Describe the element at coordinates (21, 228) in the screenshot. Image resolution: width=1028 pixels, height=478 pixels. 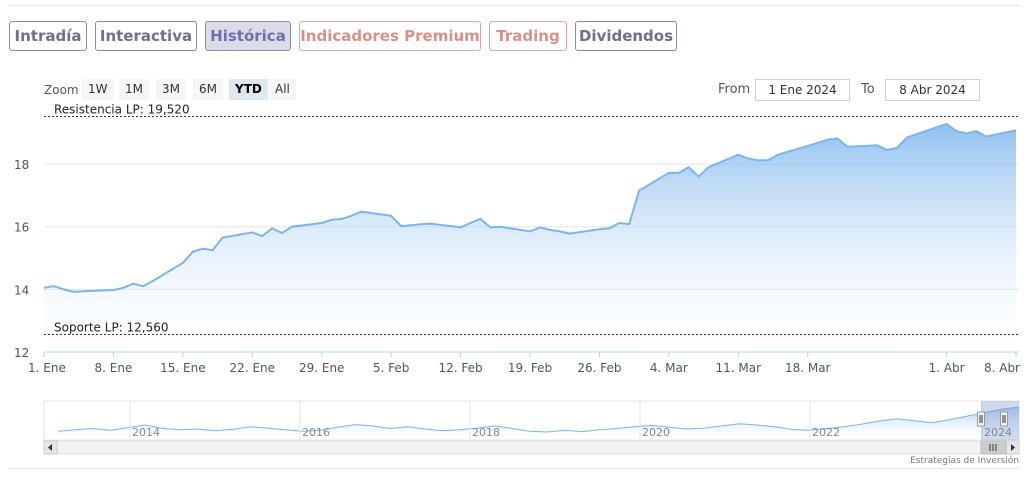
I see `y-tick-label: 16` at that location.